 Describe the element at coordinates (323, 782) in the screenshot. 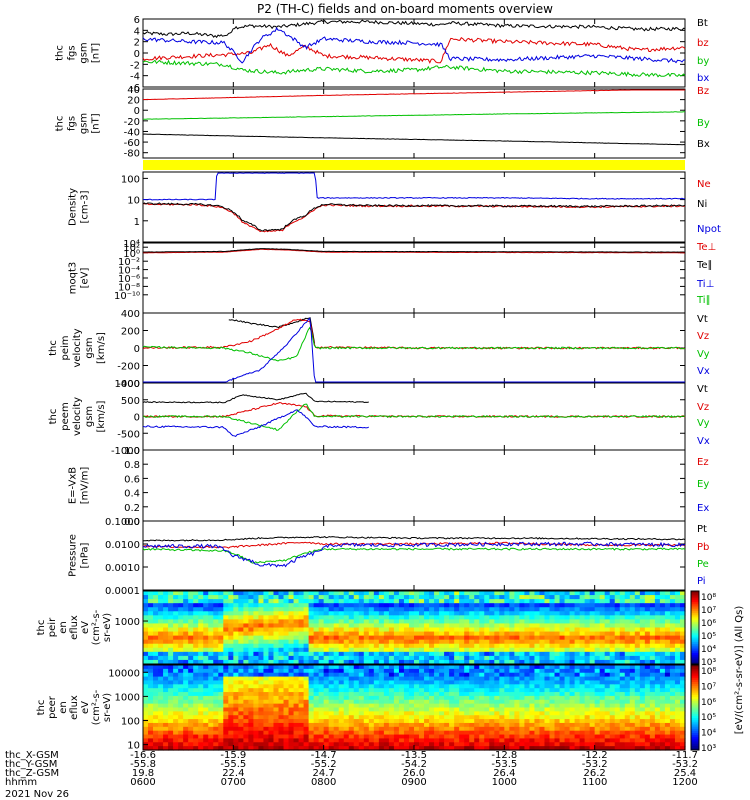

I see `ephemeris-value: 0800` at that location.